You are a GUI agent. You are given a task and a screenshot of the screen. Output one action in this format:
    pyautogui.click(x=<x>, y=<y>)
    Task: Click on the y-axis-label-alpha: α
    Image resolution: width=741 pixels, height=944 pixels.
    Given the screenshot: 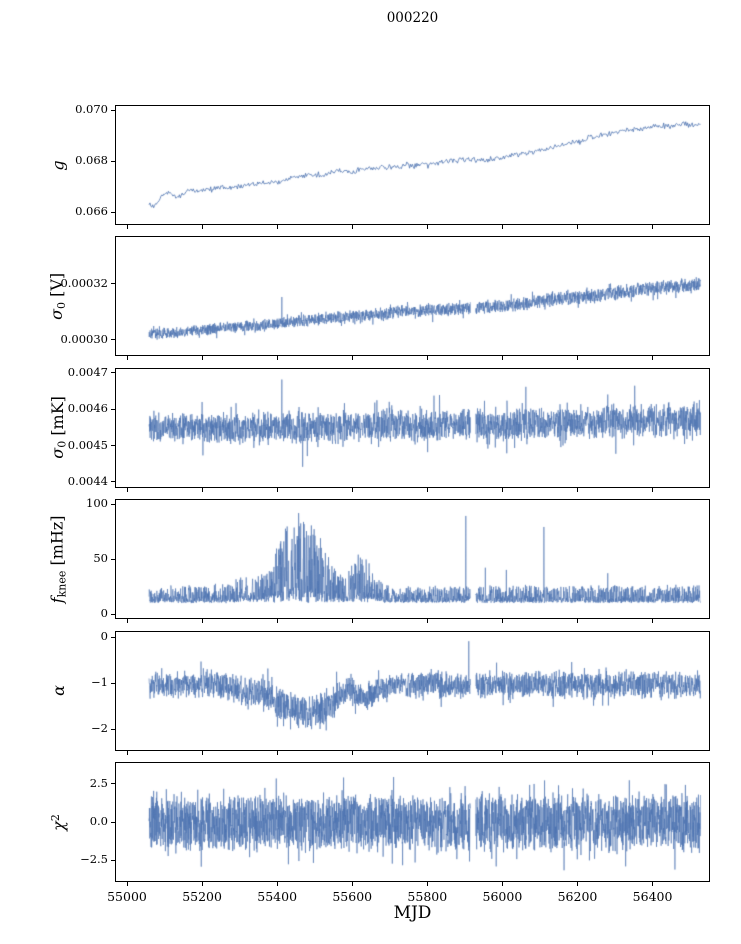 What is the action you would take?
    pyautogui.click(x=58, y=691)
    